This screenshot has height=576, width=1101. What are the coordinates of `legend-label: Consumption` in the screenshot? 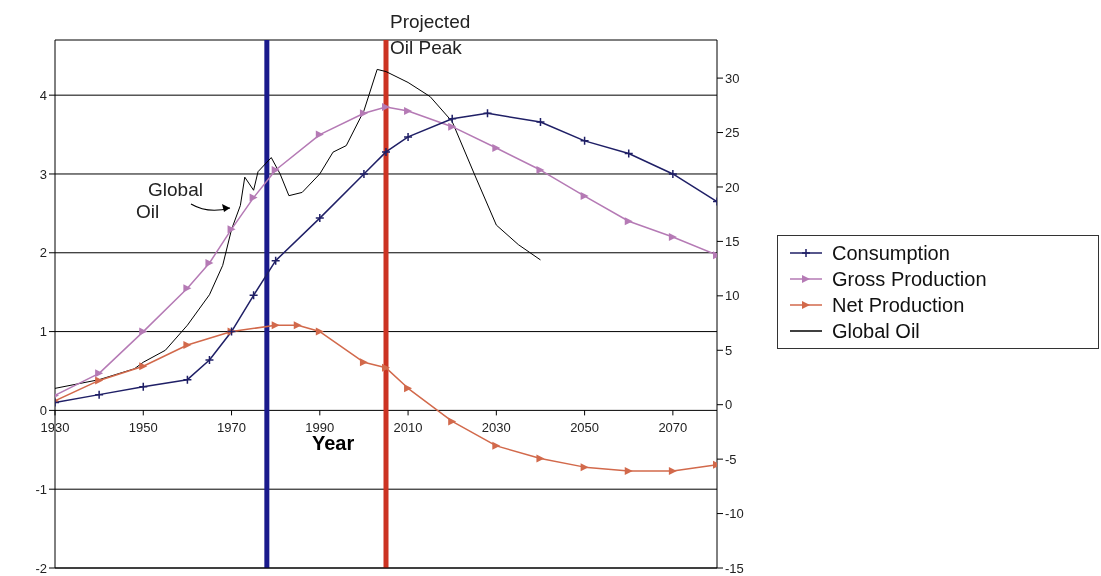 It's located at (891, 253).